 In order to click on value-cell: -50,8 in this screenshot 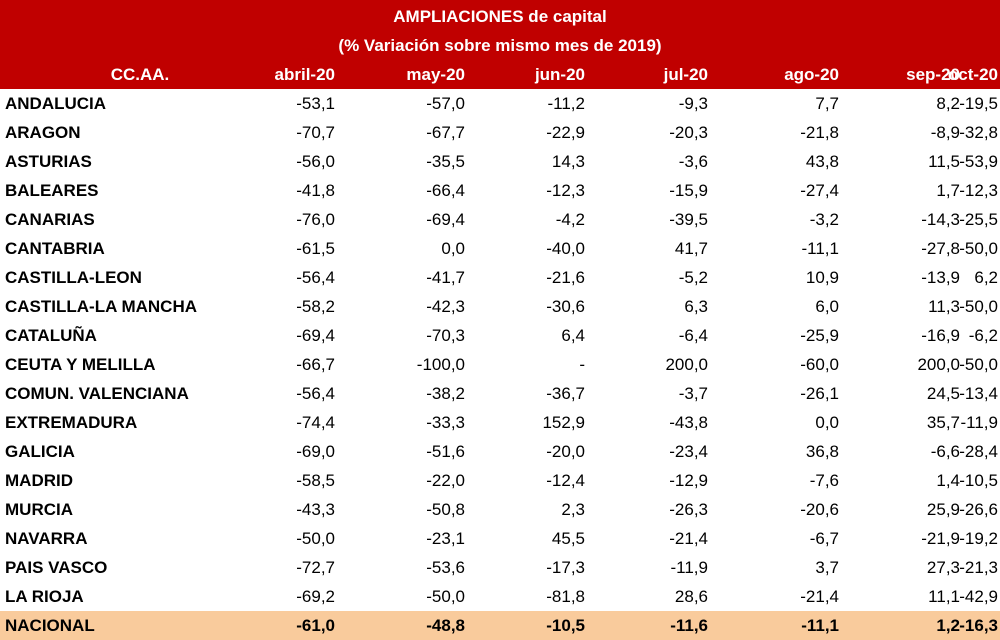, I will do `click(445, 509)`.